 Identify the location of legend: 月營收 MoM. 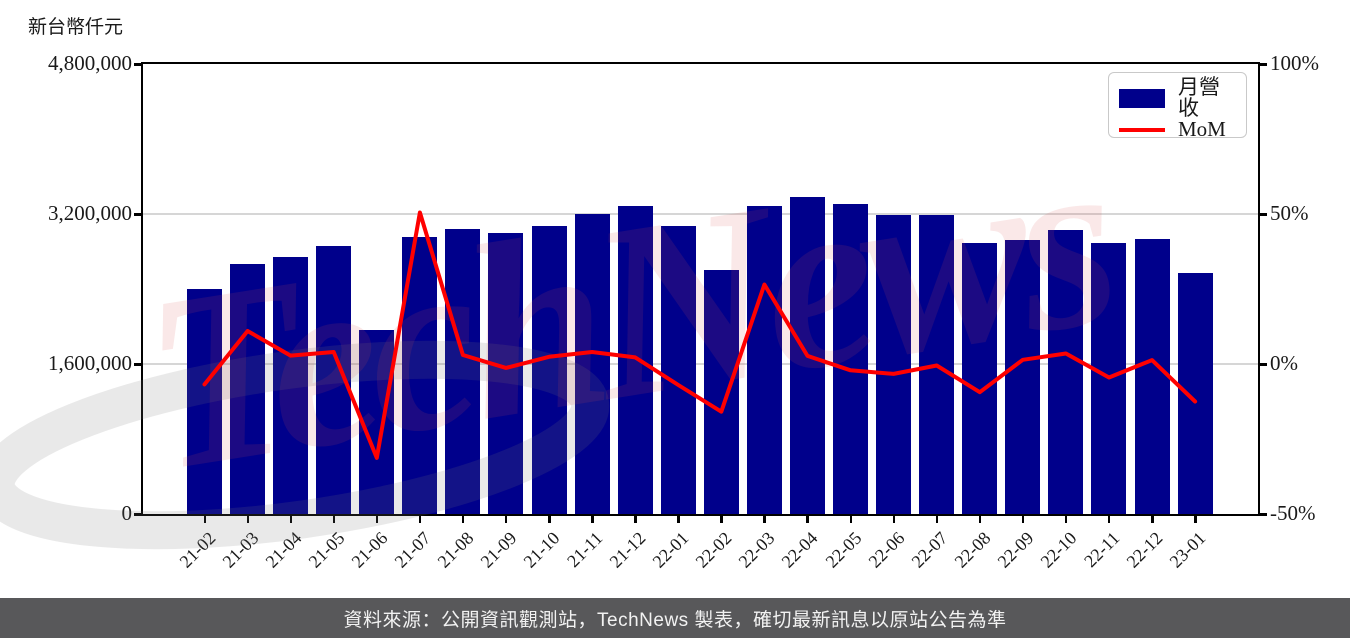
(1177, 106).